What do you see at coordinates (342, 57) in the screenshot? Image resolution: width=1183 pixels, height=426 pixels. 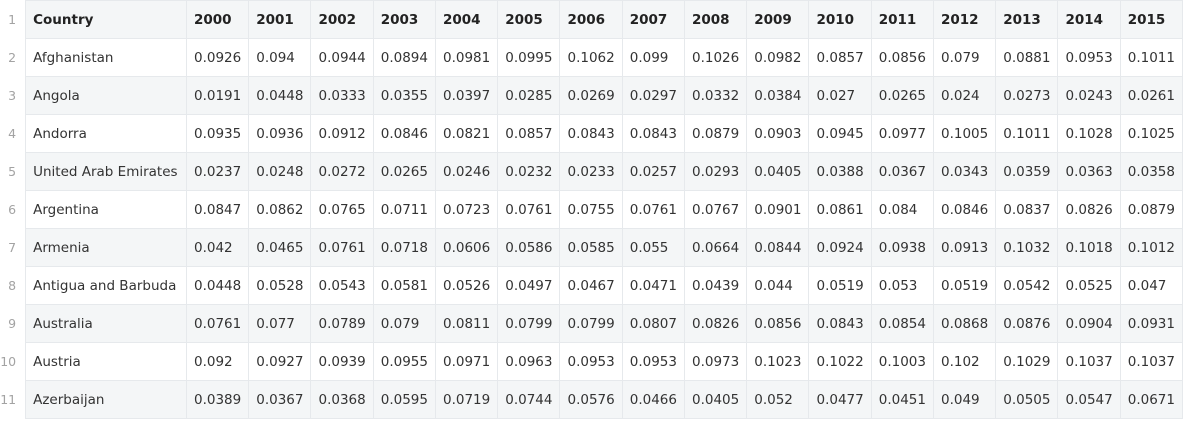 I see `value-cell: 0.0944` at bounding box center [342, 57].